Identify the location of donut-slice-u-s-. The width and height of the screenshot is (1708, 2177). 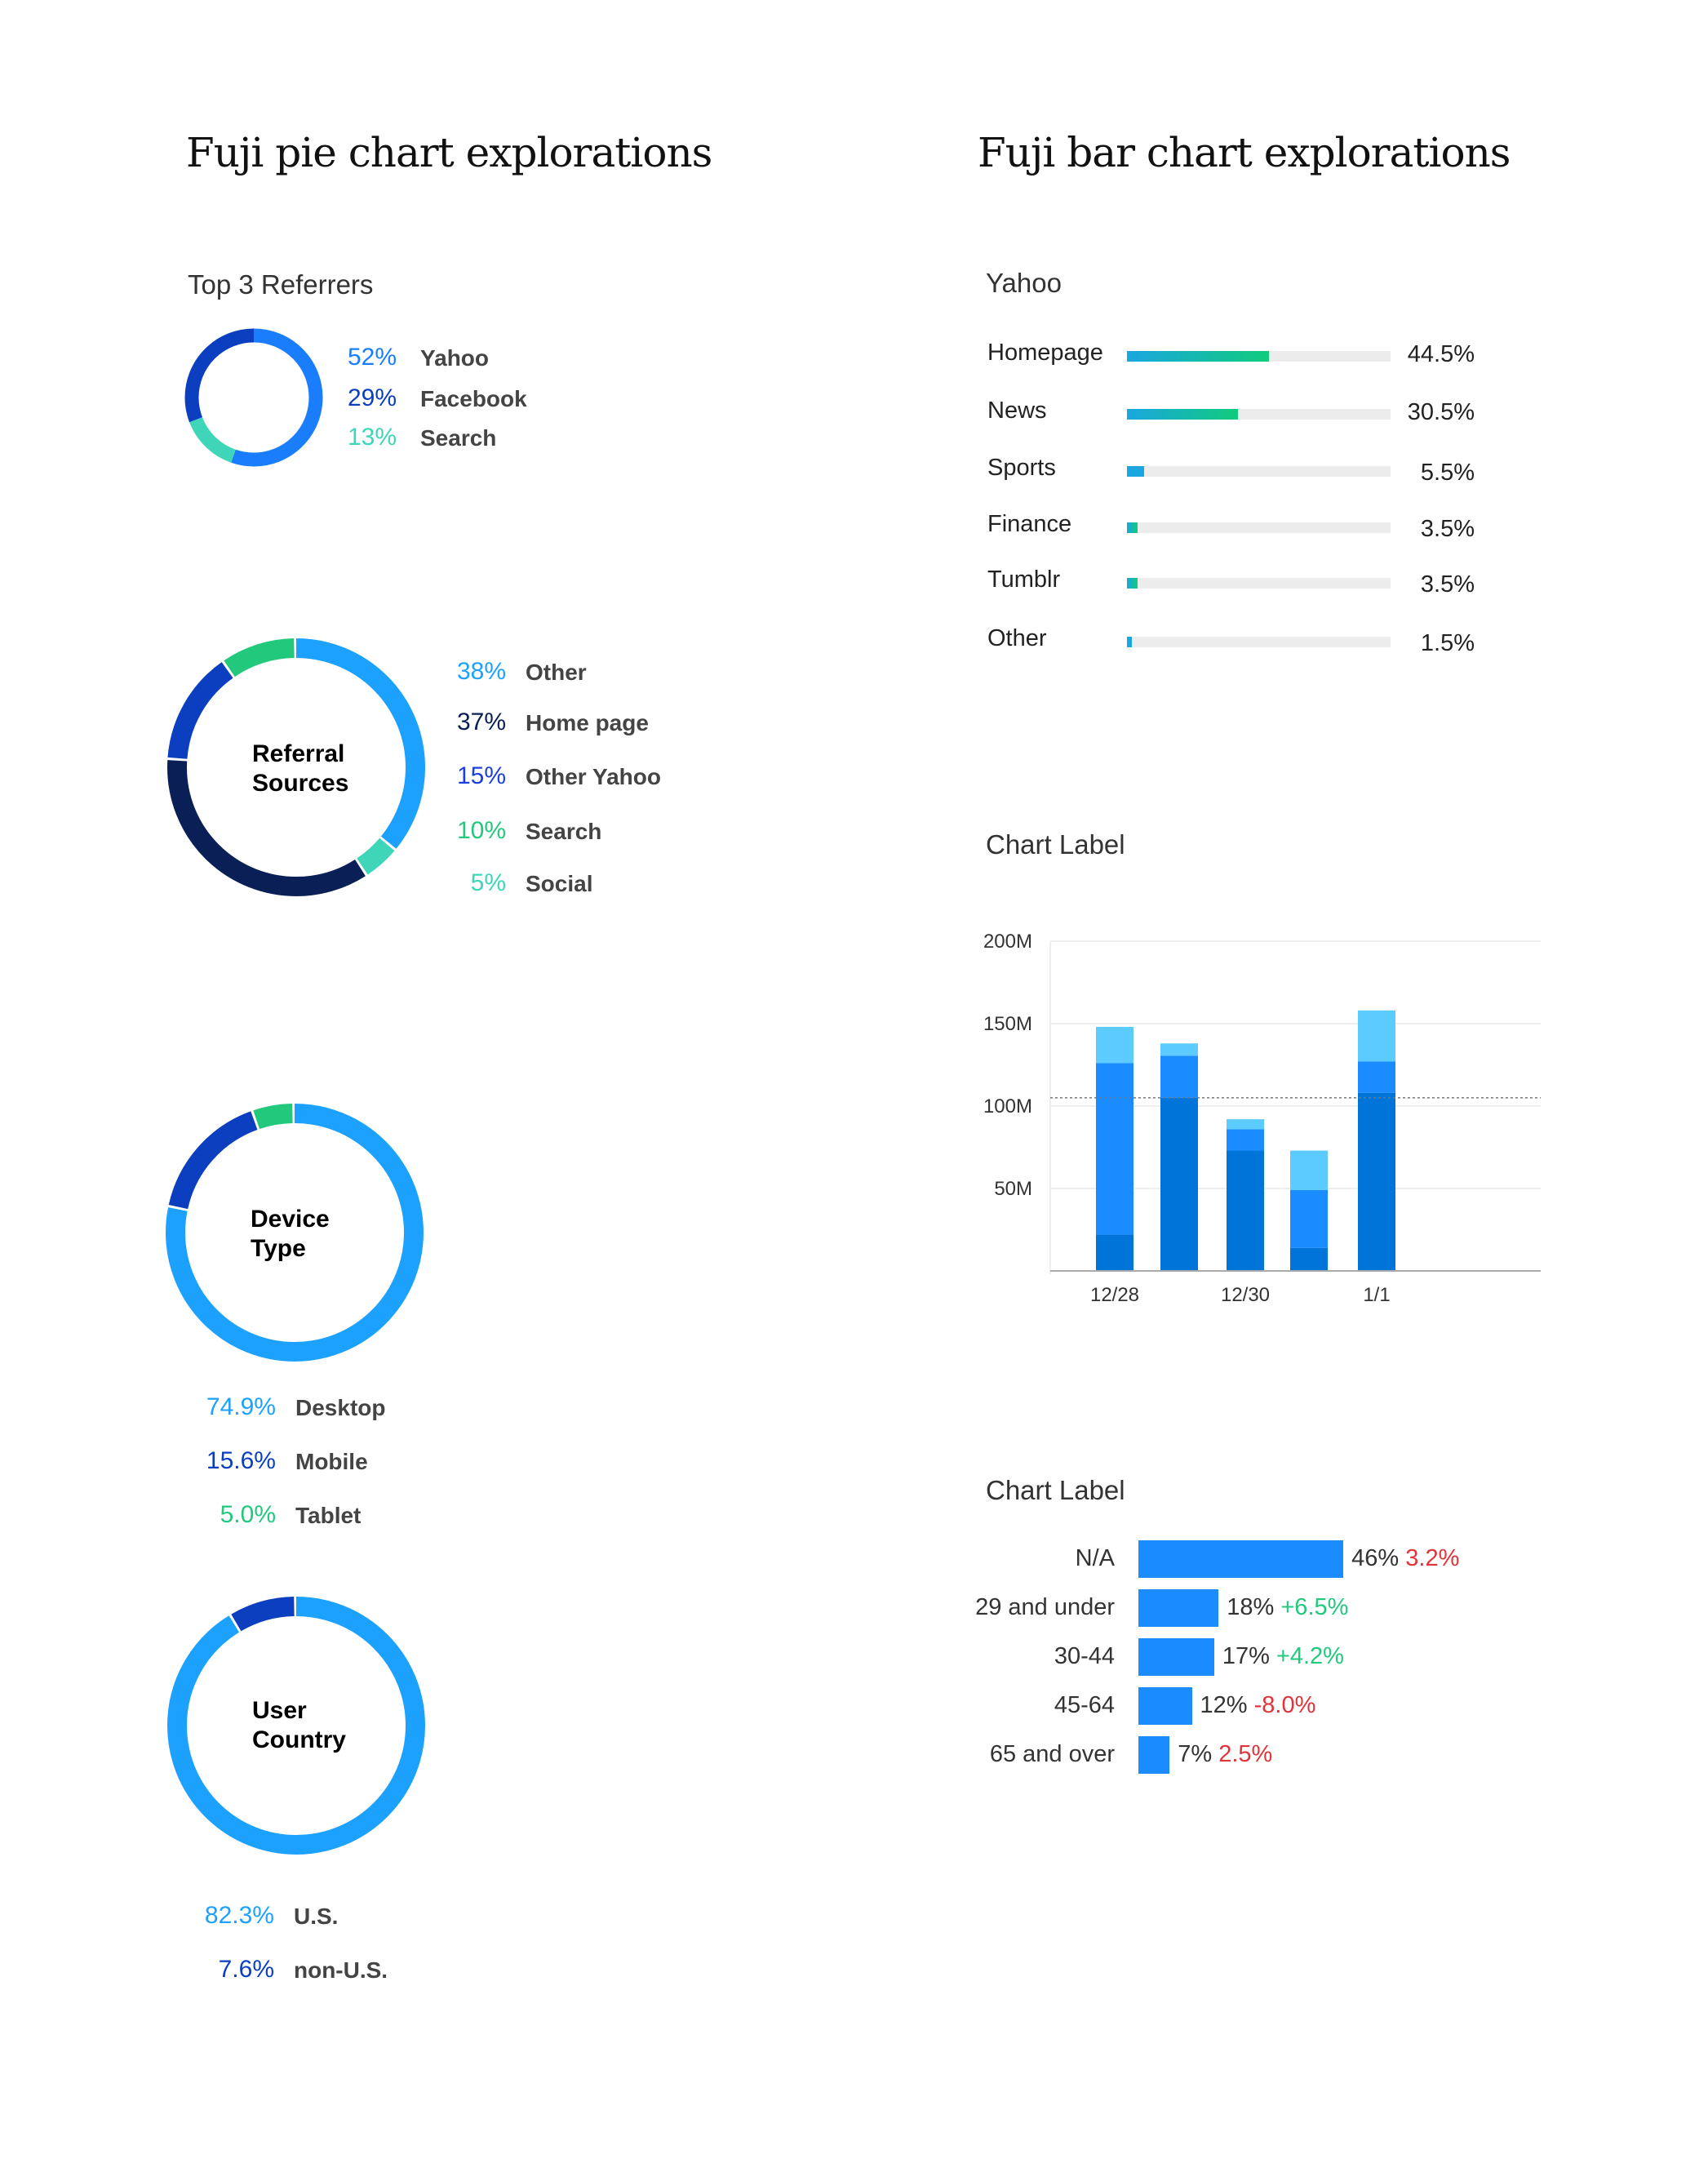
(296, 1726).